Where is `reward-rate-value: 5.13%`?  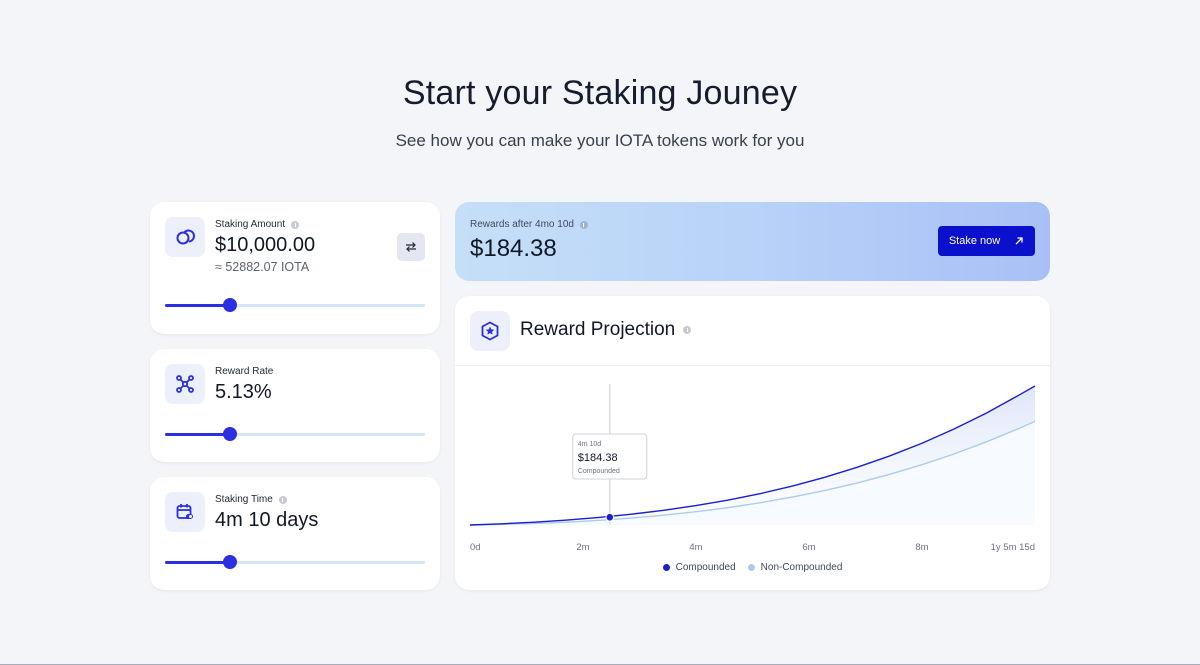
reward-rate-value: 5.13% is located at coordinates (243, 392).